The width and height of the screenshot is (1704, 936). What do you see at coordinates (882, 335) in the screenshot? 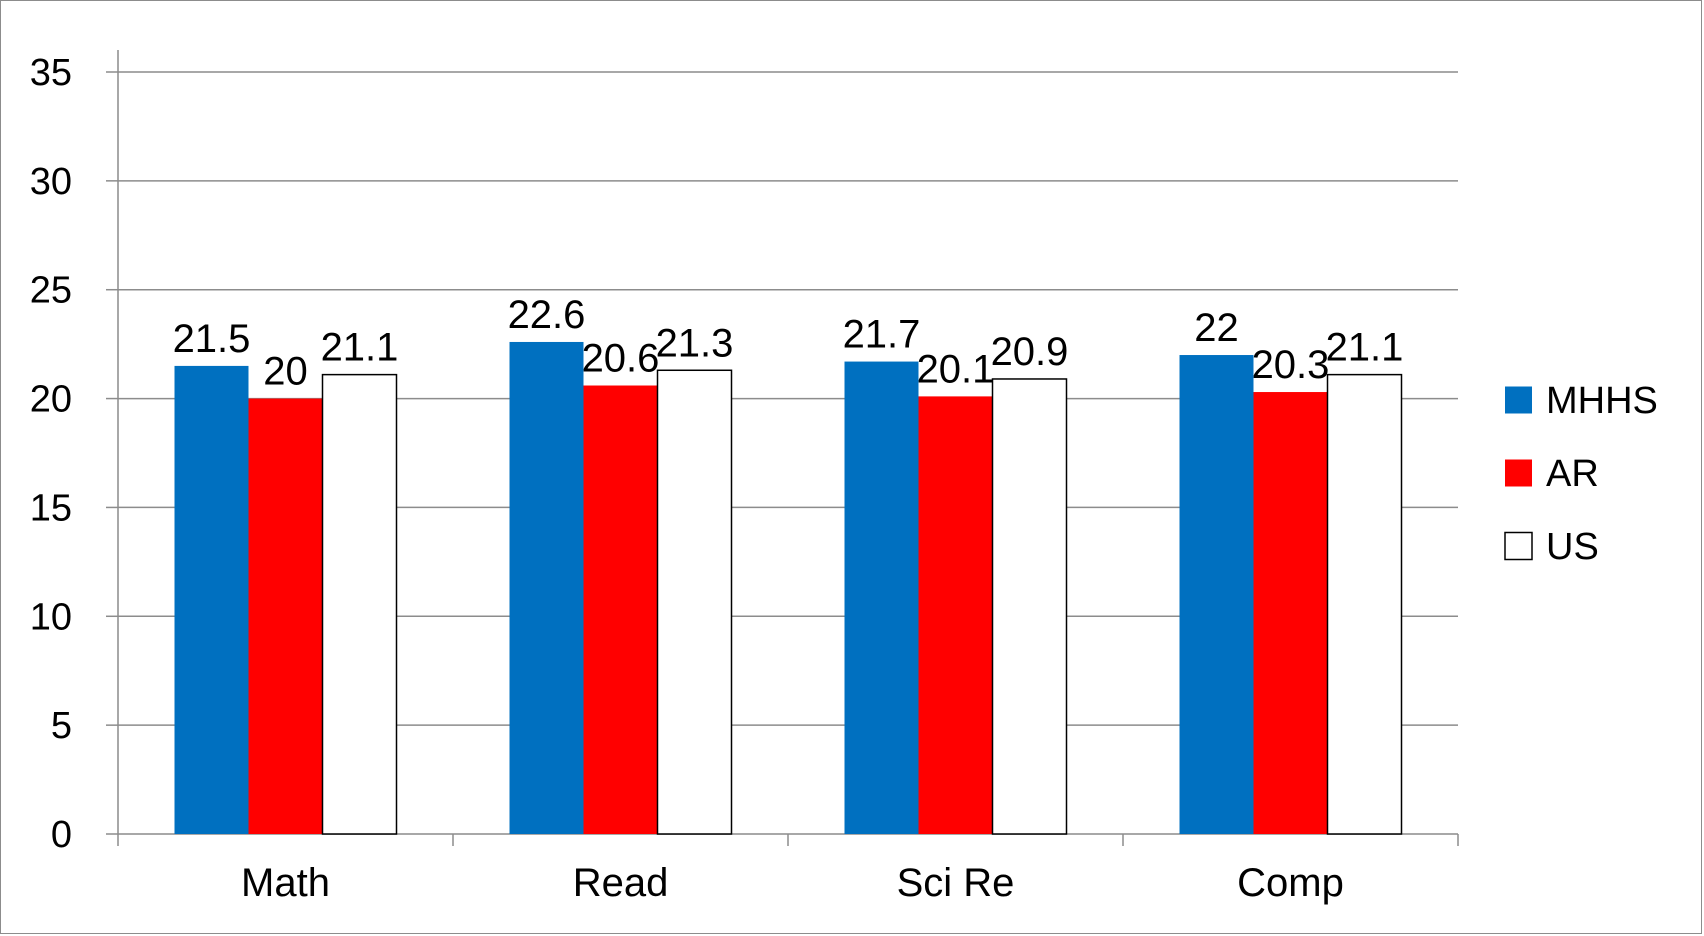
I see `data-label: 21.7` at bounding box center [882, 335].